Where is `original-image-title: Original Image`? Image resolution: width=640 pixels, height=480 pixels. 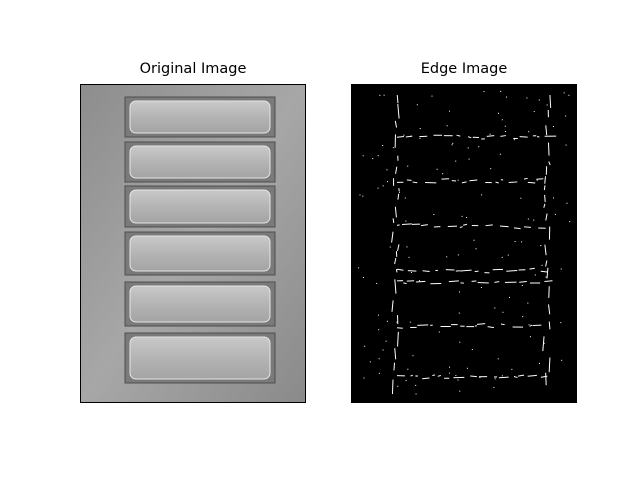 original-image-title: Original Image is located at coordinates (193, 69).